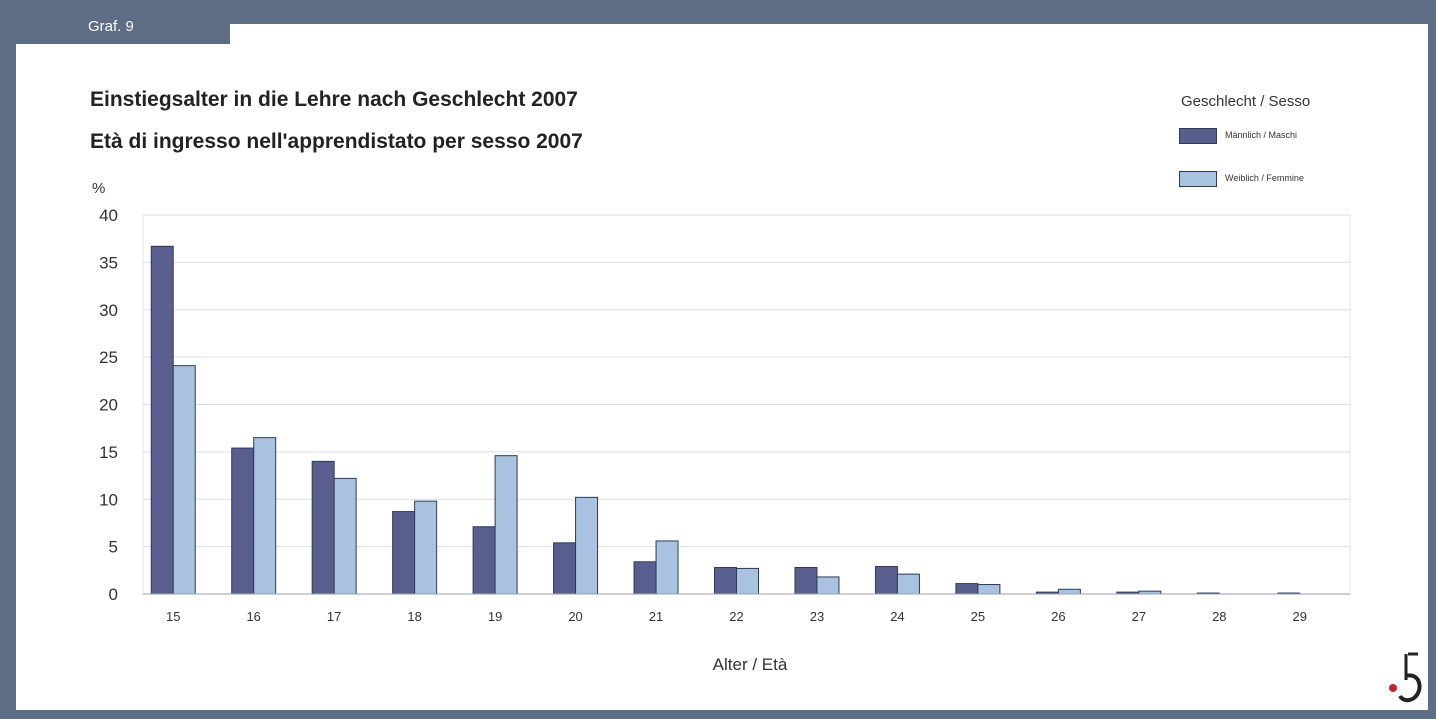  Describe the element at coordinates (495, 616) in the screenshot. I see `x-tick-label: 19` at that location.